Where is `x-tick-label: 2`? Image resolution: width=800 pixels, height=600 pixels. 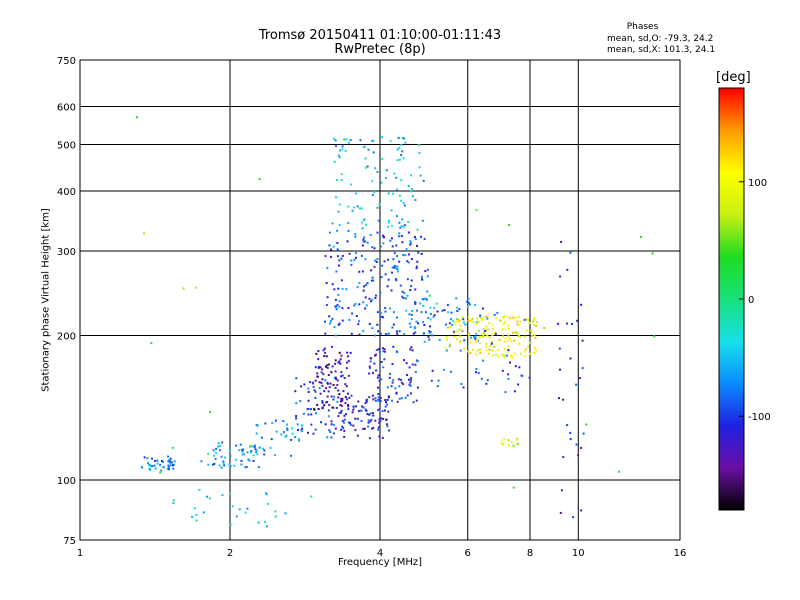 x-tick-label: 2 is located at coordinates (230, 553).